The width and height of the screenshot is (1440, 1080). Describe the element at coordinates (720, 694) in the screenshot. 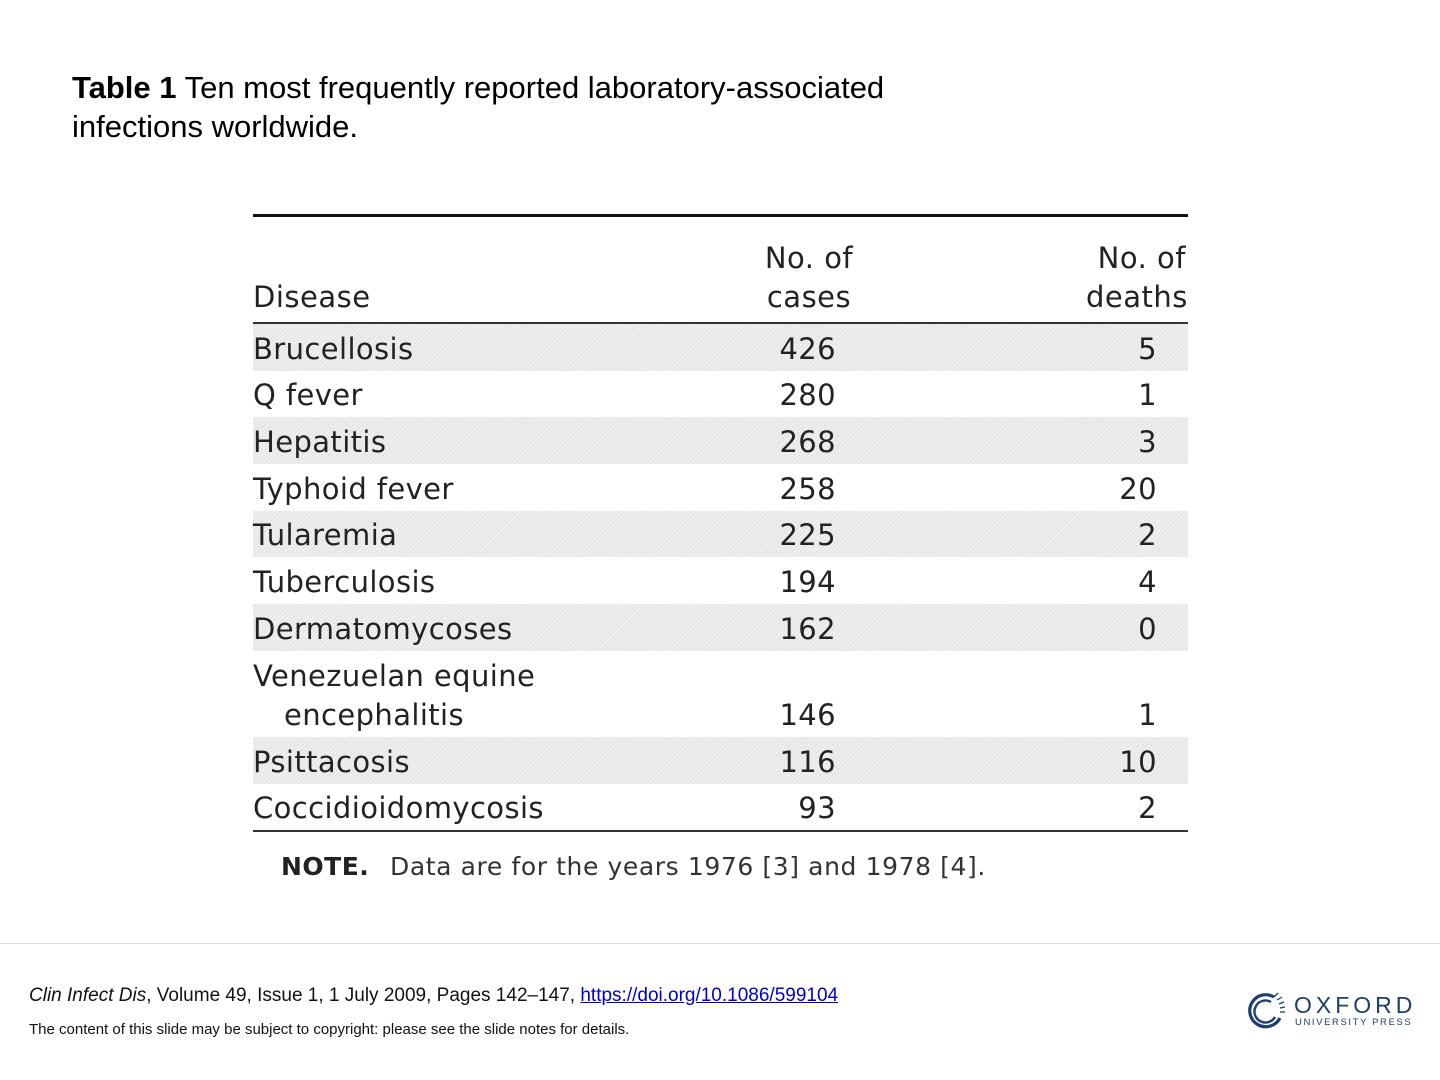

I see `table-row: Venezuelan equine encephalitis 146 1` at that location.